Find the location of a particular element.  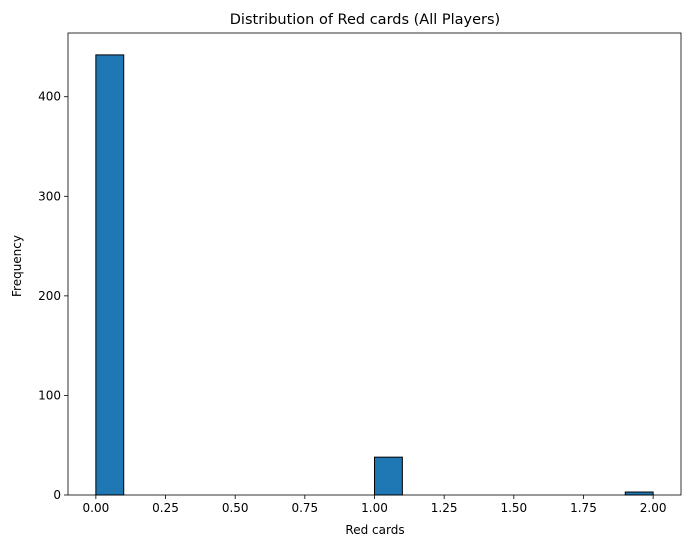

x-tick-label: 0.25 is located at coordinates (165, 508).